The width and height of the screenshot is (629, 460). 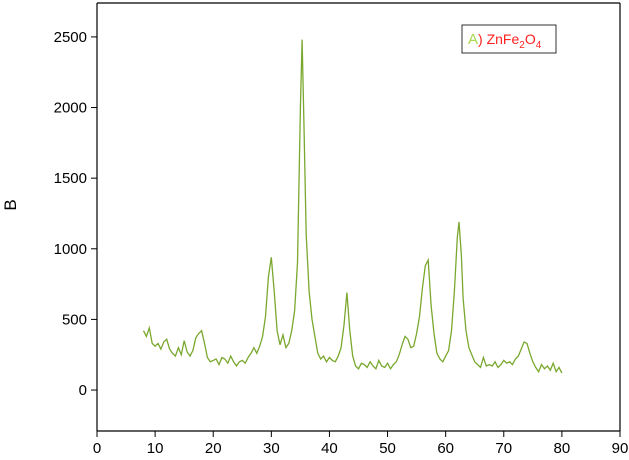 What do you see at coordinates (620, 448) in the screenshot?
I see `x-tick-label: 90` at bounding box center [620, 448].